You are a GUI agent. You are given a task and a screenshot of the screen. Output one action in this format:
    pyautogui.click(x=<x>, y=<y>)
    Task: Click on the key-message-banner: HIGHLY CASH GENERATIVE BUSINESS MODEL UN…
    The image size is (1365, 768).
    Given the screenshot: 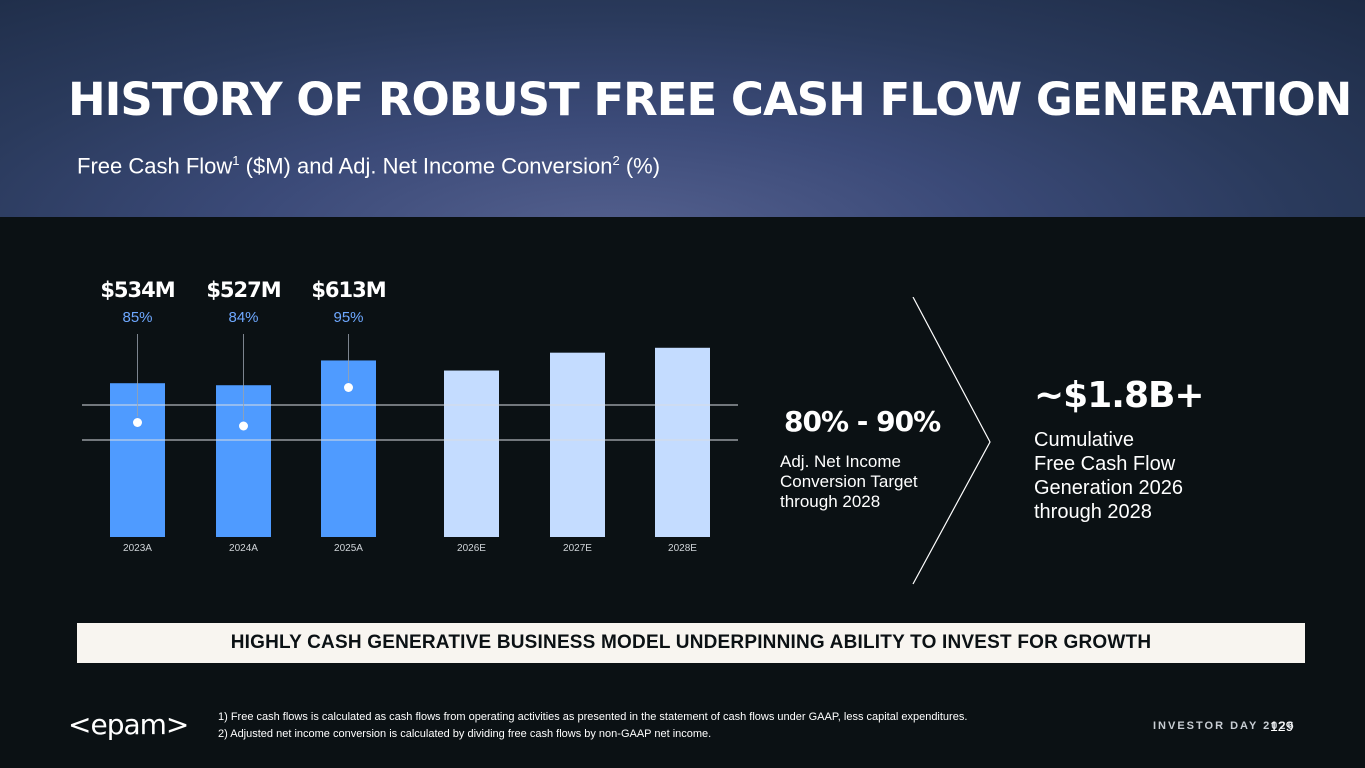 What is the action you would take?
    pyautogui.click(x=691, y=643)
    